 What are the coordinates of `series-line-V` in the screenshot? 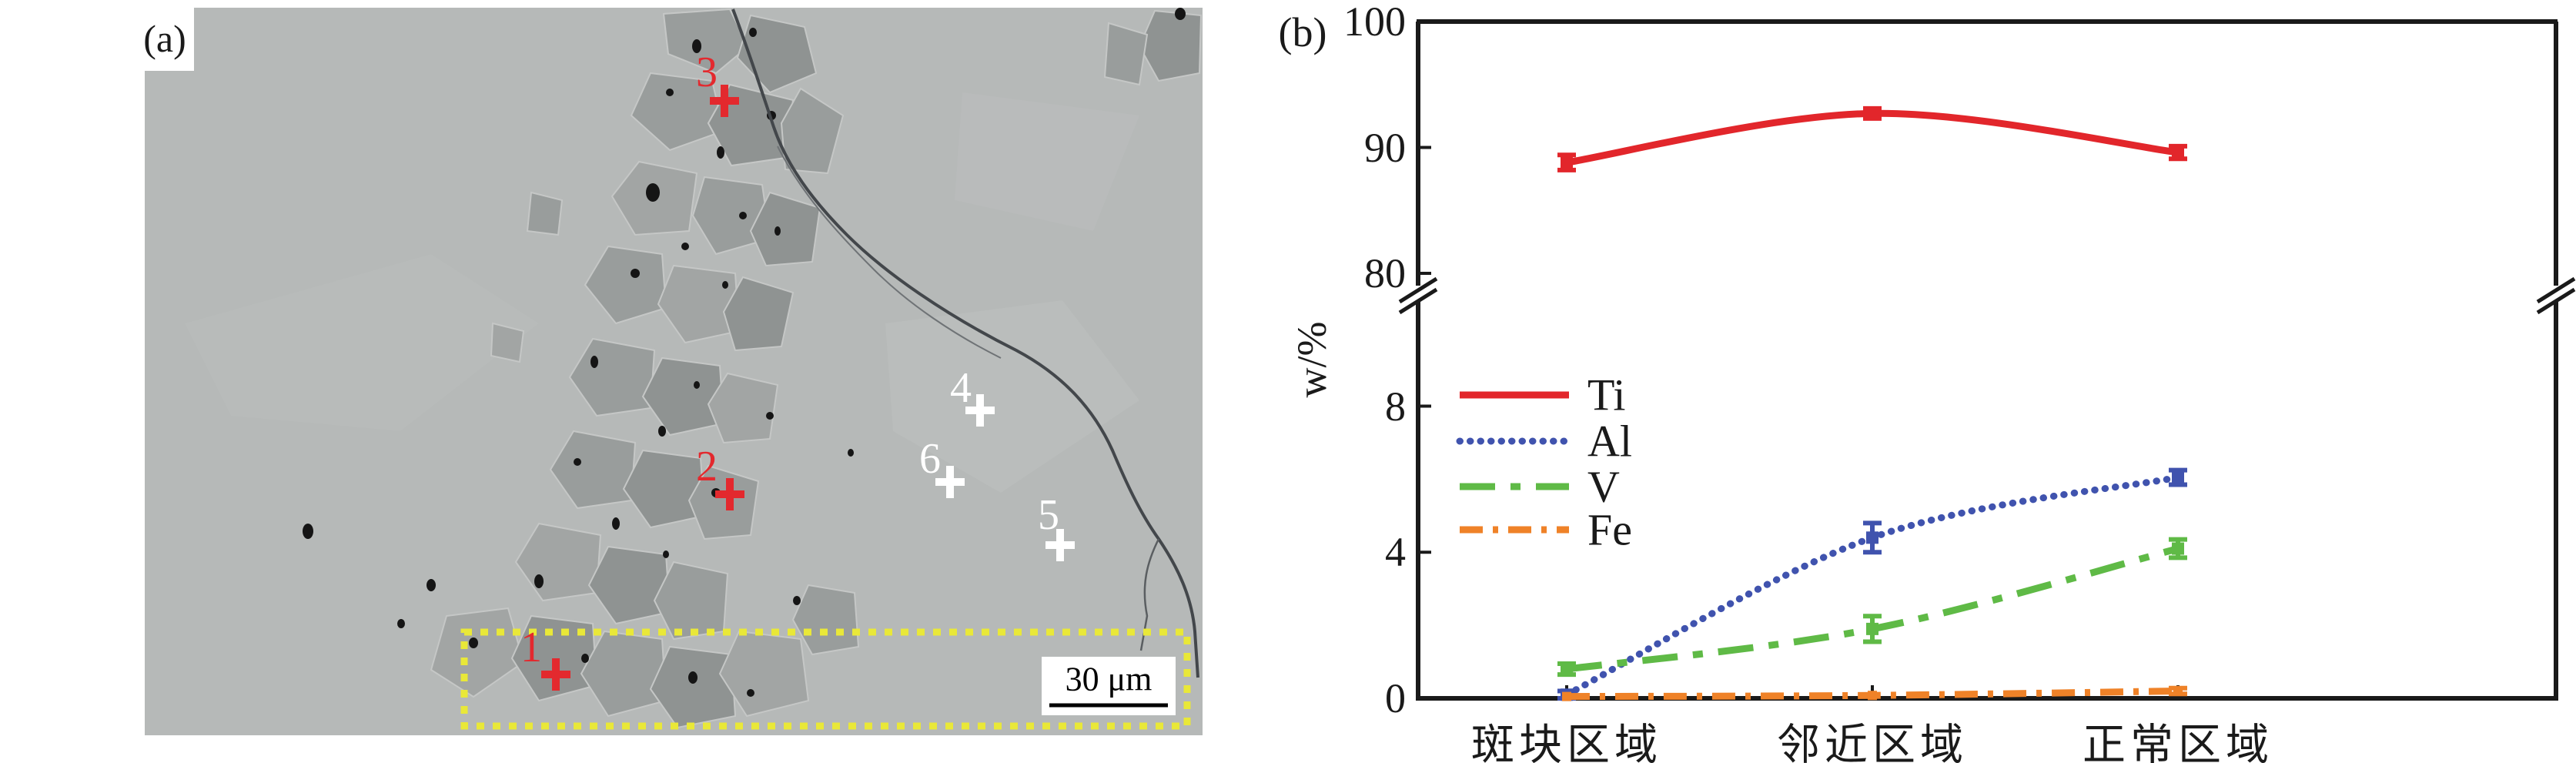 It's located at (1873, 609).